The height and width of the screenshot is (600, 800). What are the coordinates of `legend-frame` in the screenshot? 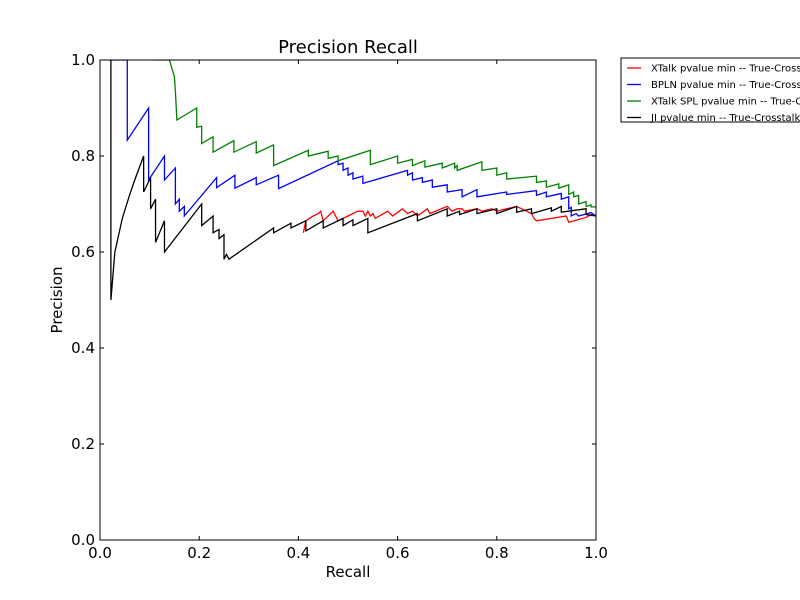 It's located at (710, 90).